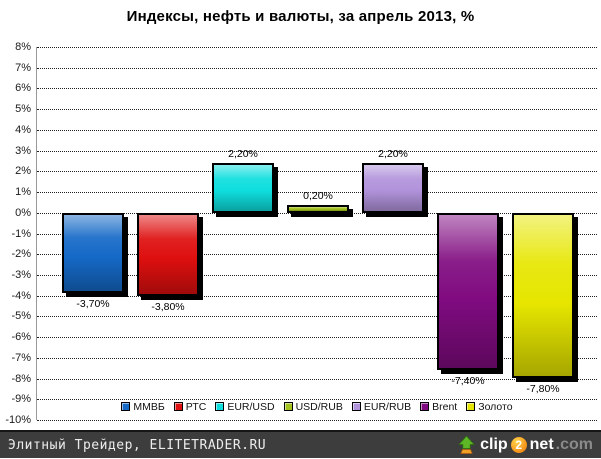  Describe the element at coordinates (21, 316) in the screenshot. I see `y-tick-label: -5%` at that location.